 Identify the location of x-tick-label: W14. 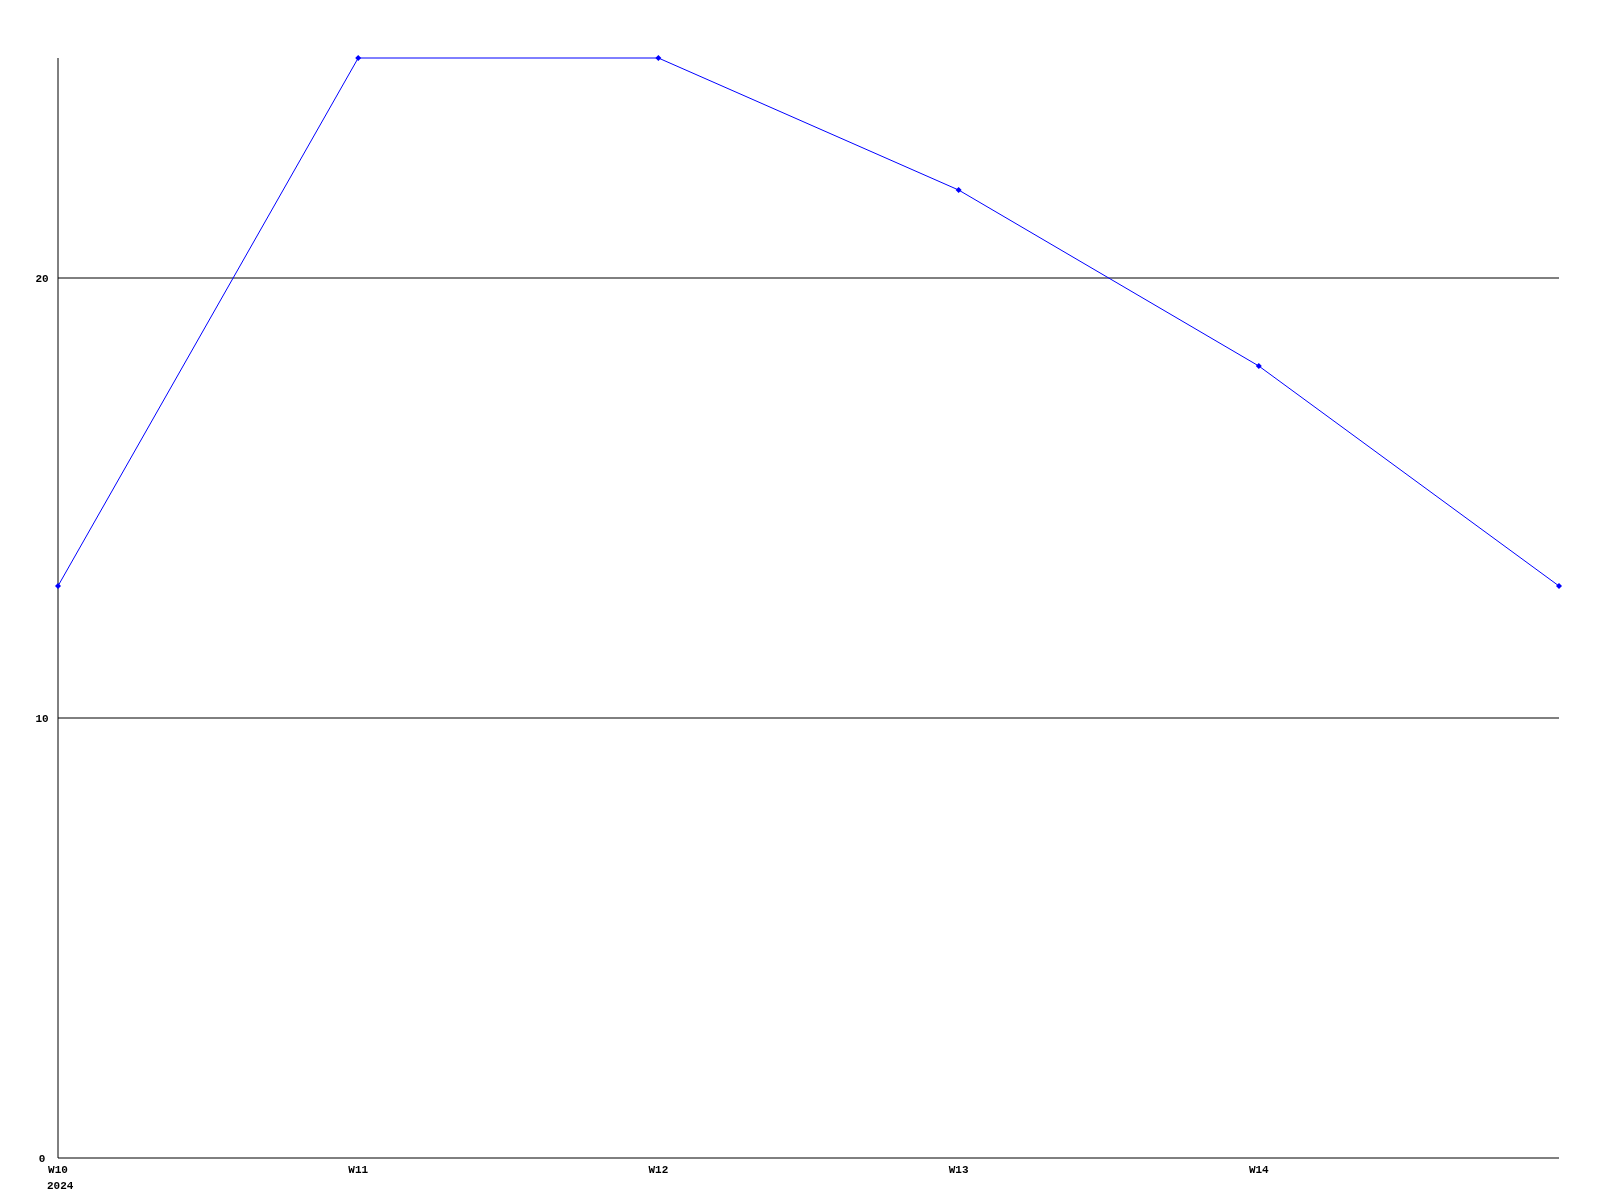
(1259, 1170).